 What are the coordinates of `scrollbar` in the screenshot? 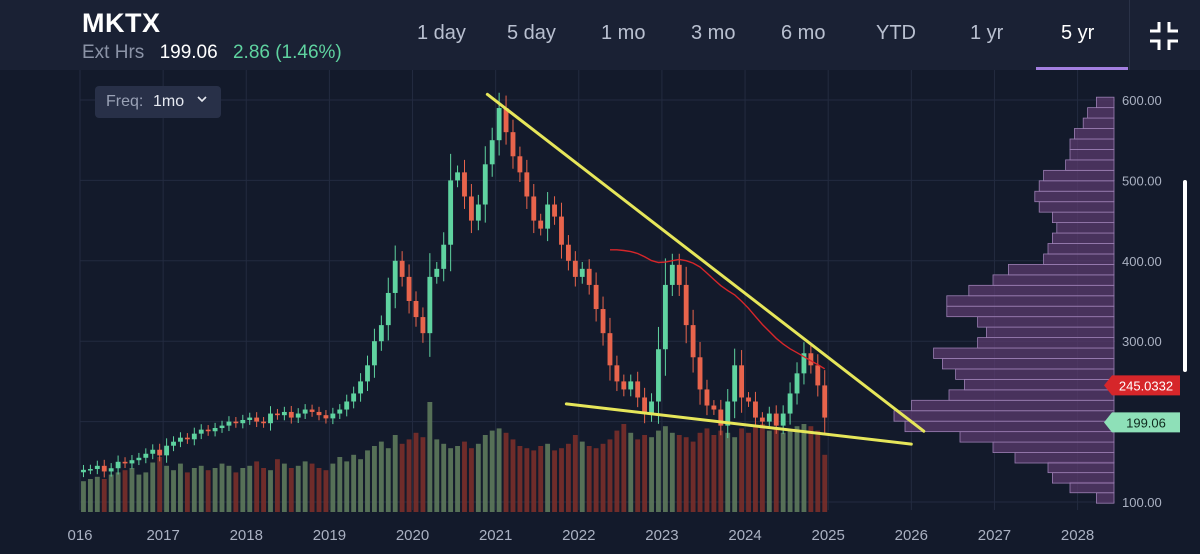 It's located at (1185, 276).